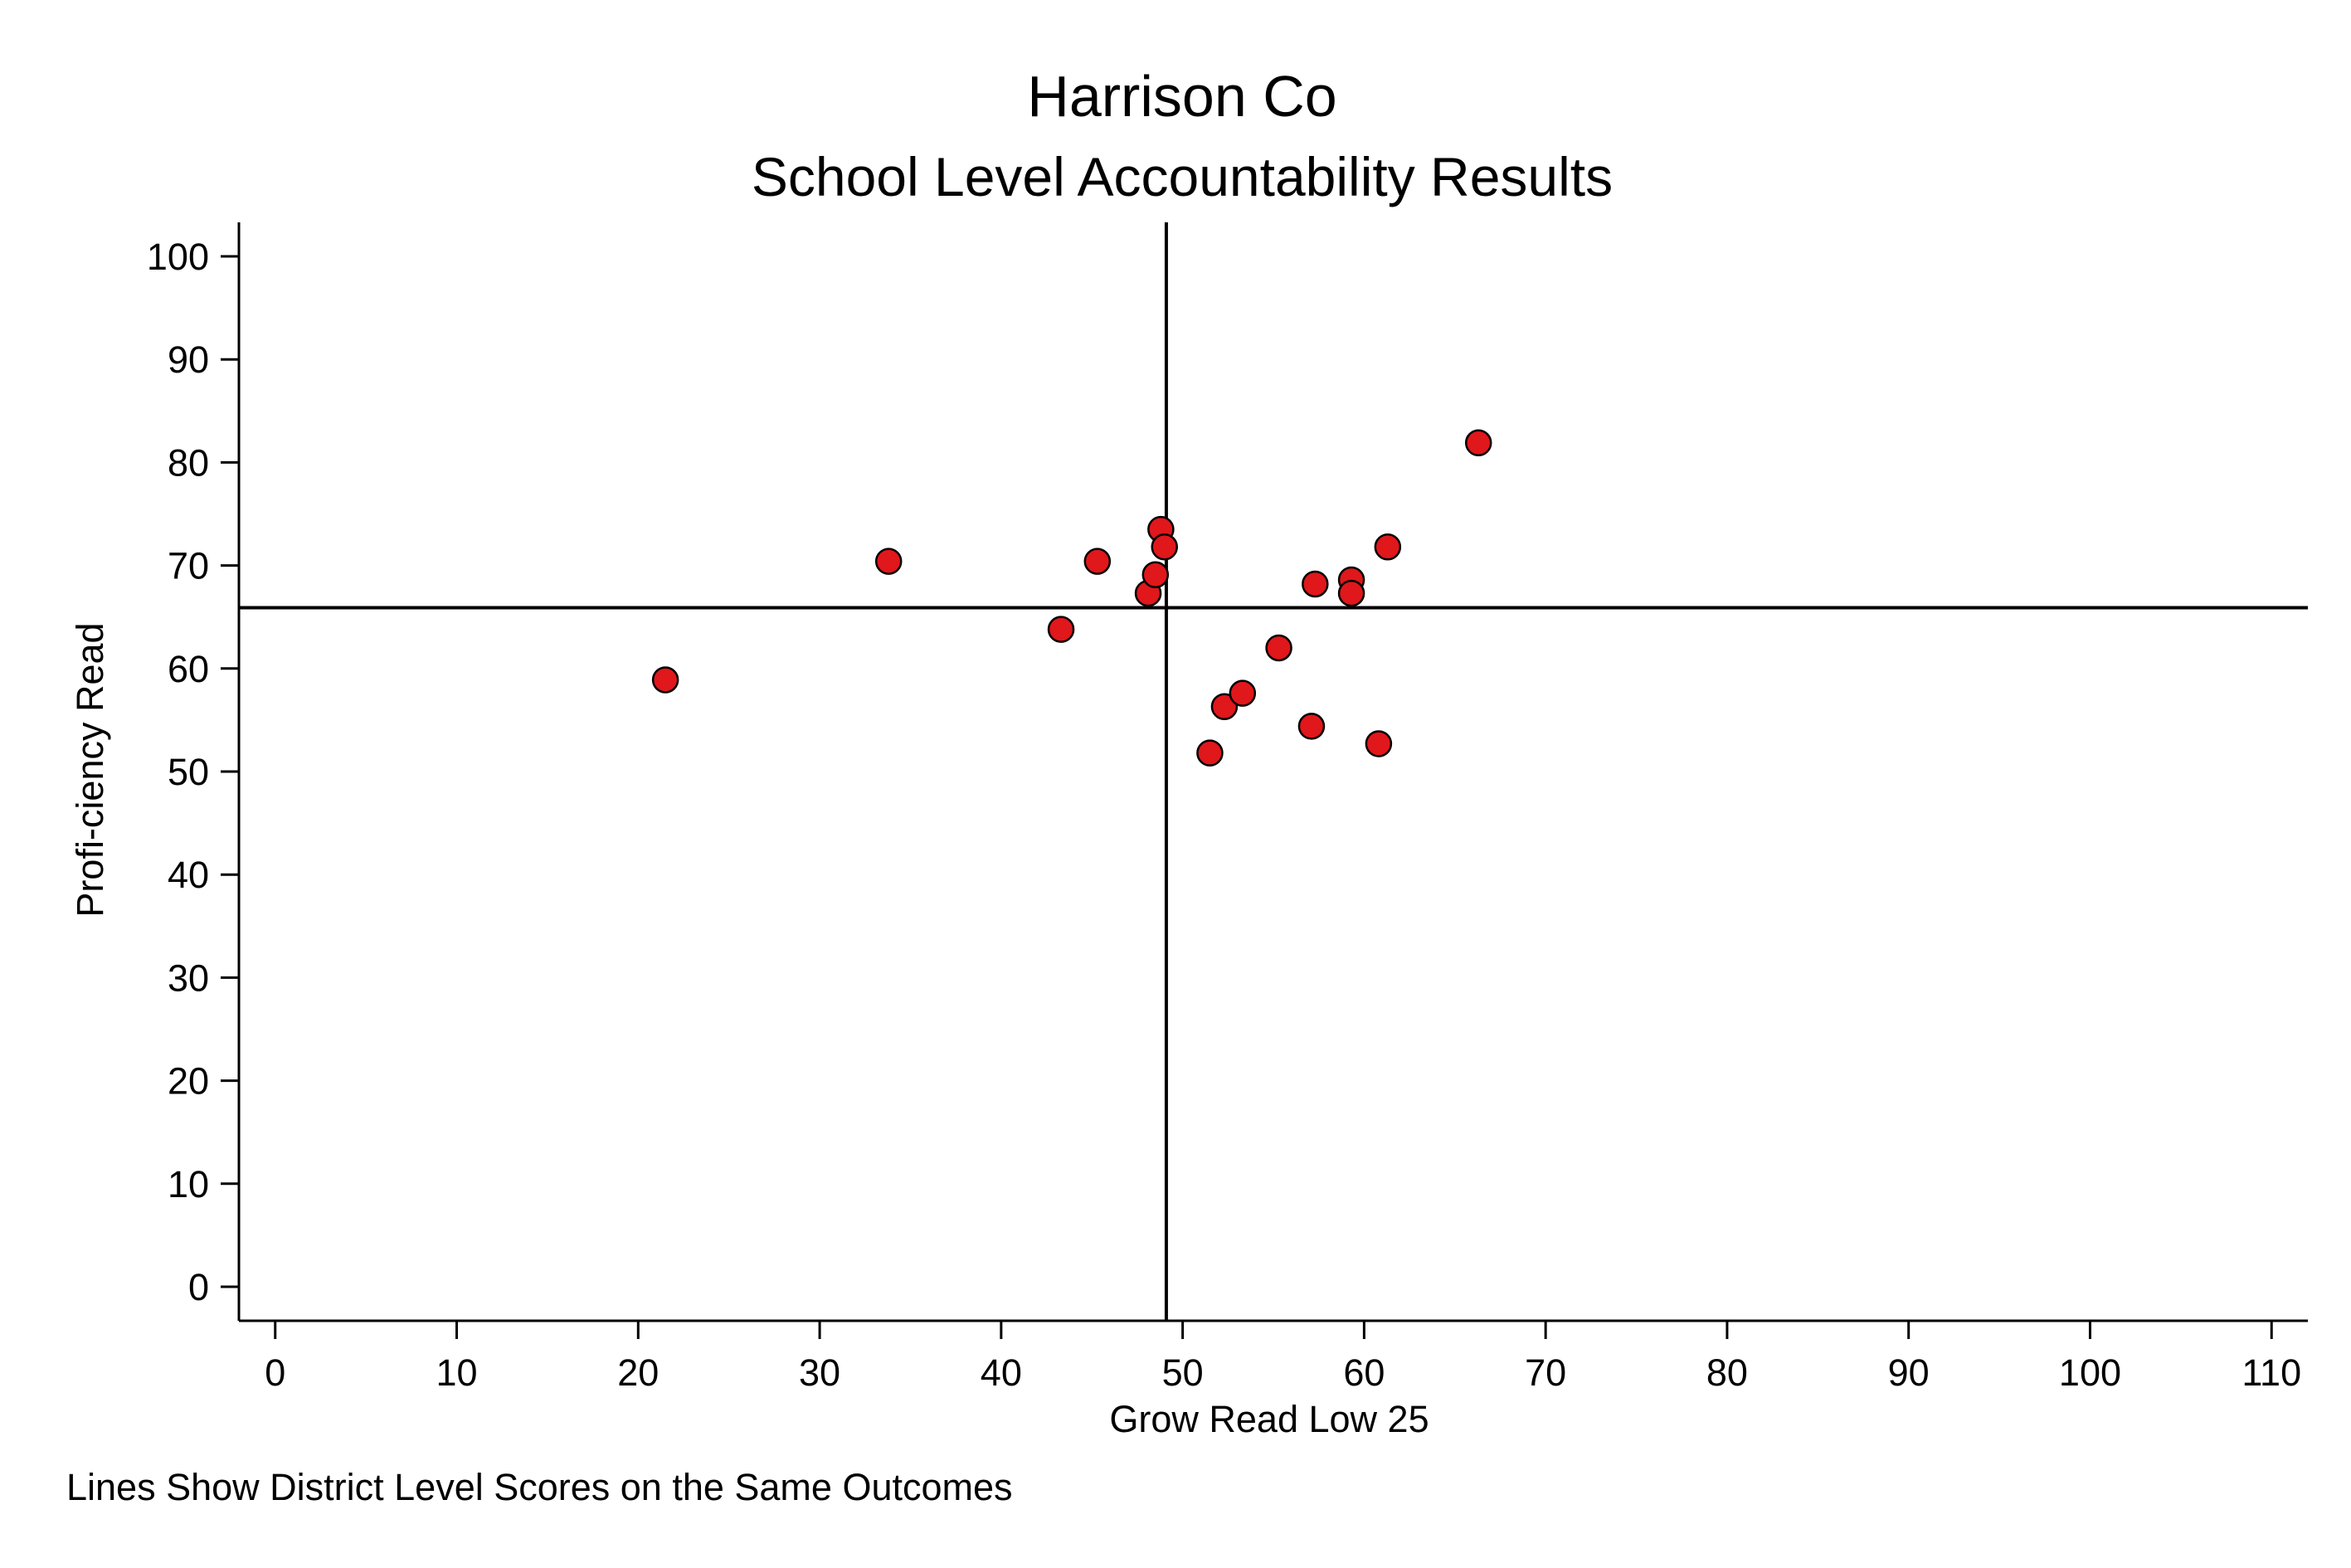 This screenshot has width=2351, height=1568. What do you see at coordinates (2271, 1372) in the screenshot?
I see `x-tick-label: 110` at bounding box center [2271, 1372].